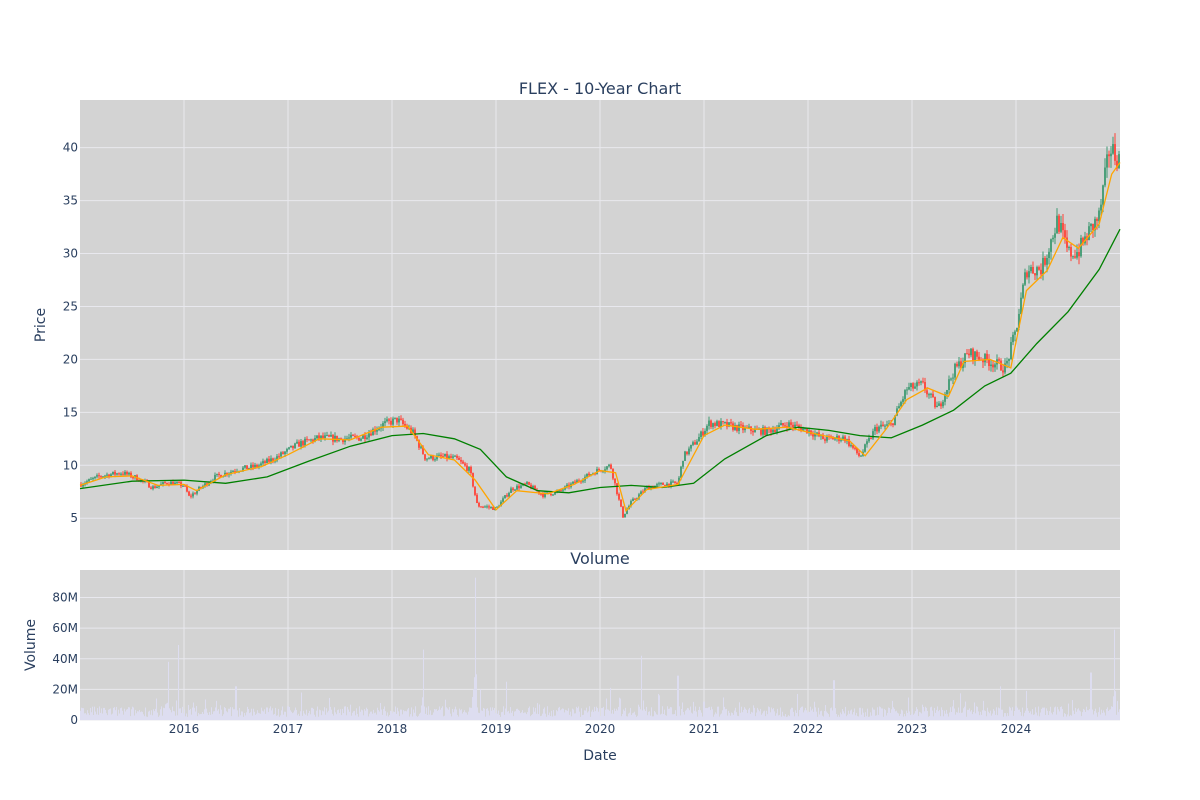 Image resolution: width=1200 pixels, height=800 pixels. I want to click on price-y-tick-label: 25, so click(70, 306).